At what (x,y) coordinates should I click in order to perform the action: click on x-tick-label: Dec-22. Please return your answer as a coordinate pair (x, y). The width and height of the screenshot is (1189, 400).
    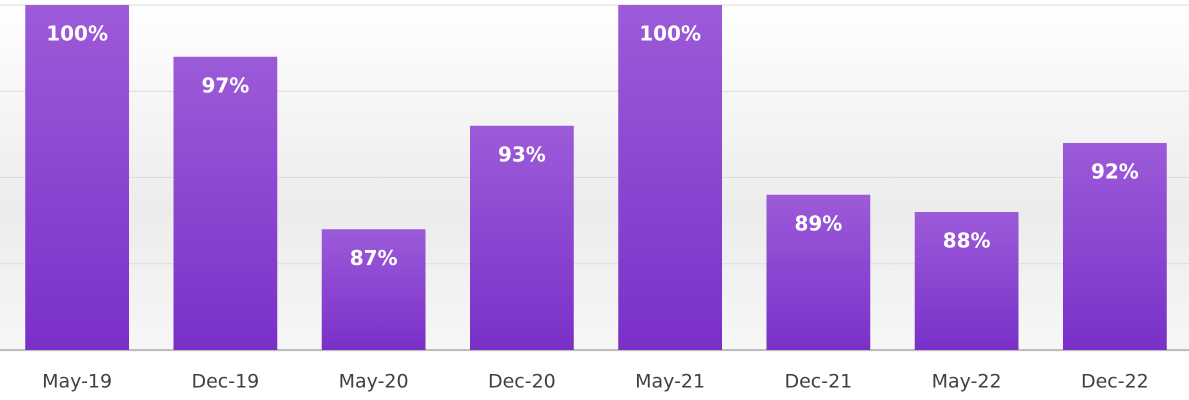
    Looking at the image, I should click on (1115, 382).